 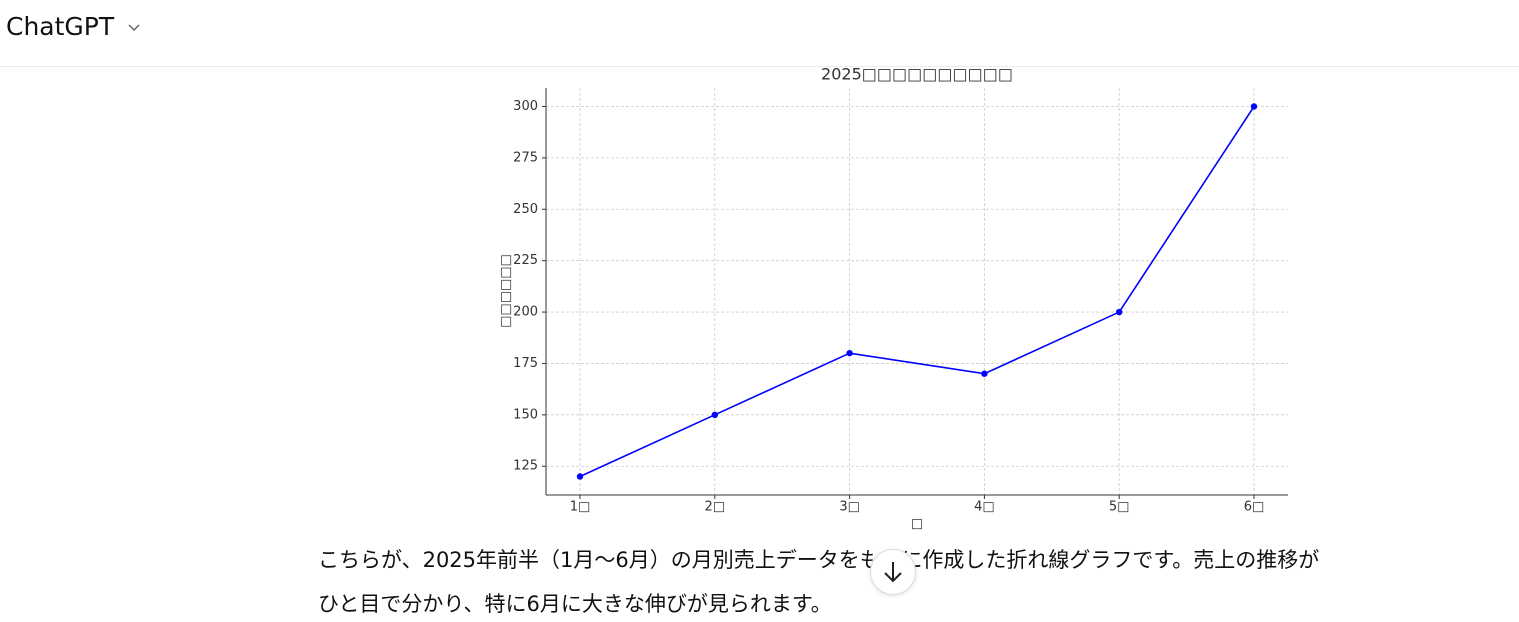 I want to click on x-tick-label: 2□, so click(x=715, y=507).